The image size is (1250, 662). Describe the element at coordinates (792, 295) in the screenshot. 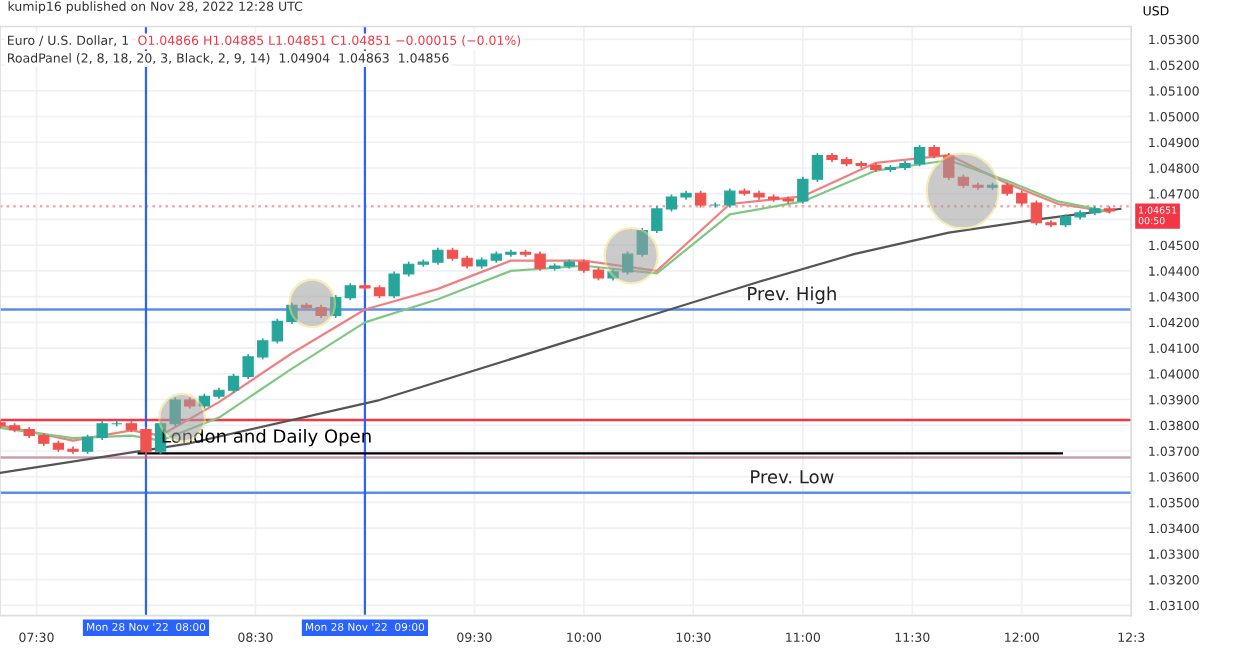

I see `ref-line-label: Prev. High` at that location.